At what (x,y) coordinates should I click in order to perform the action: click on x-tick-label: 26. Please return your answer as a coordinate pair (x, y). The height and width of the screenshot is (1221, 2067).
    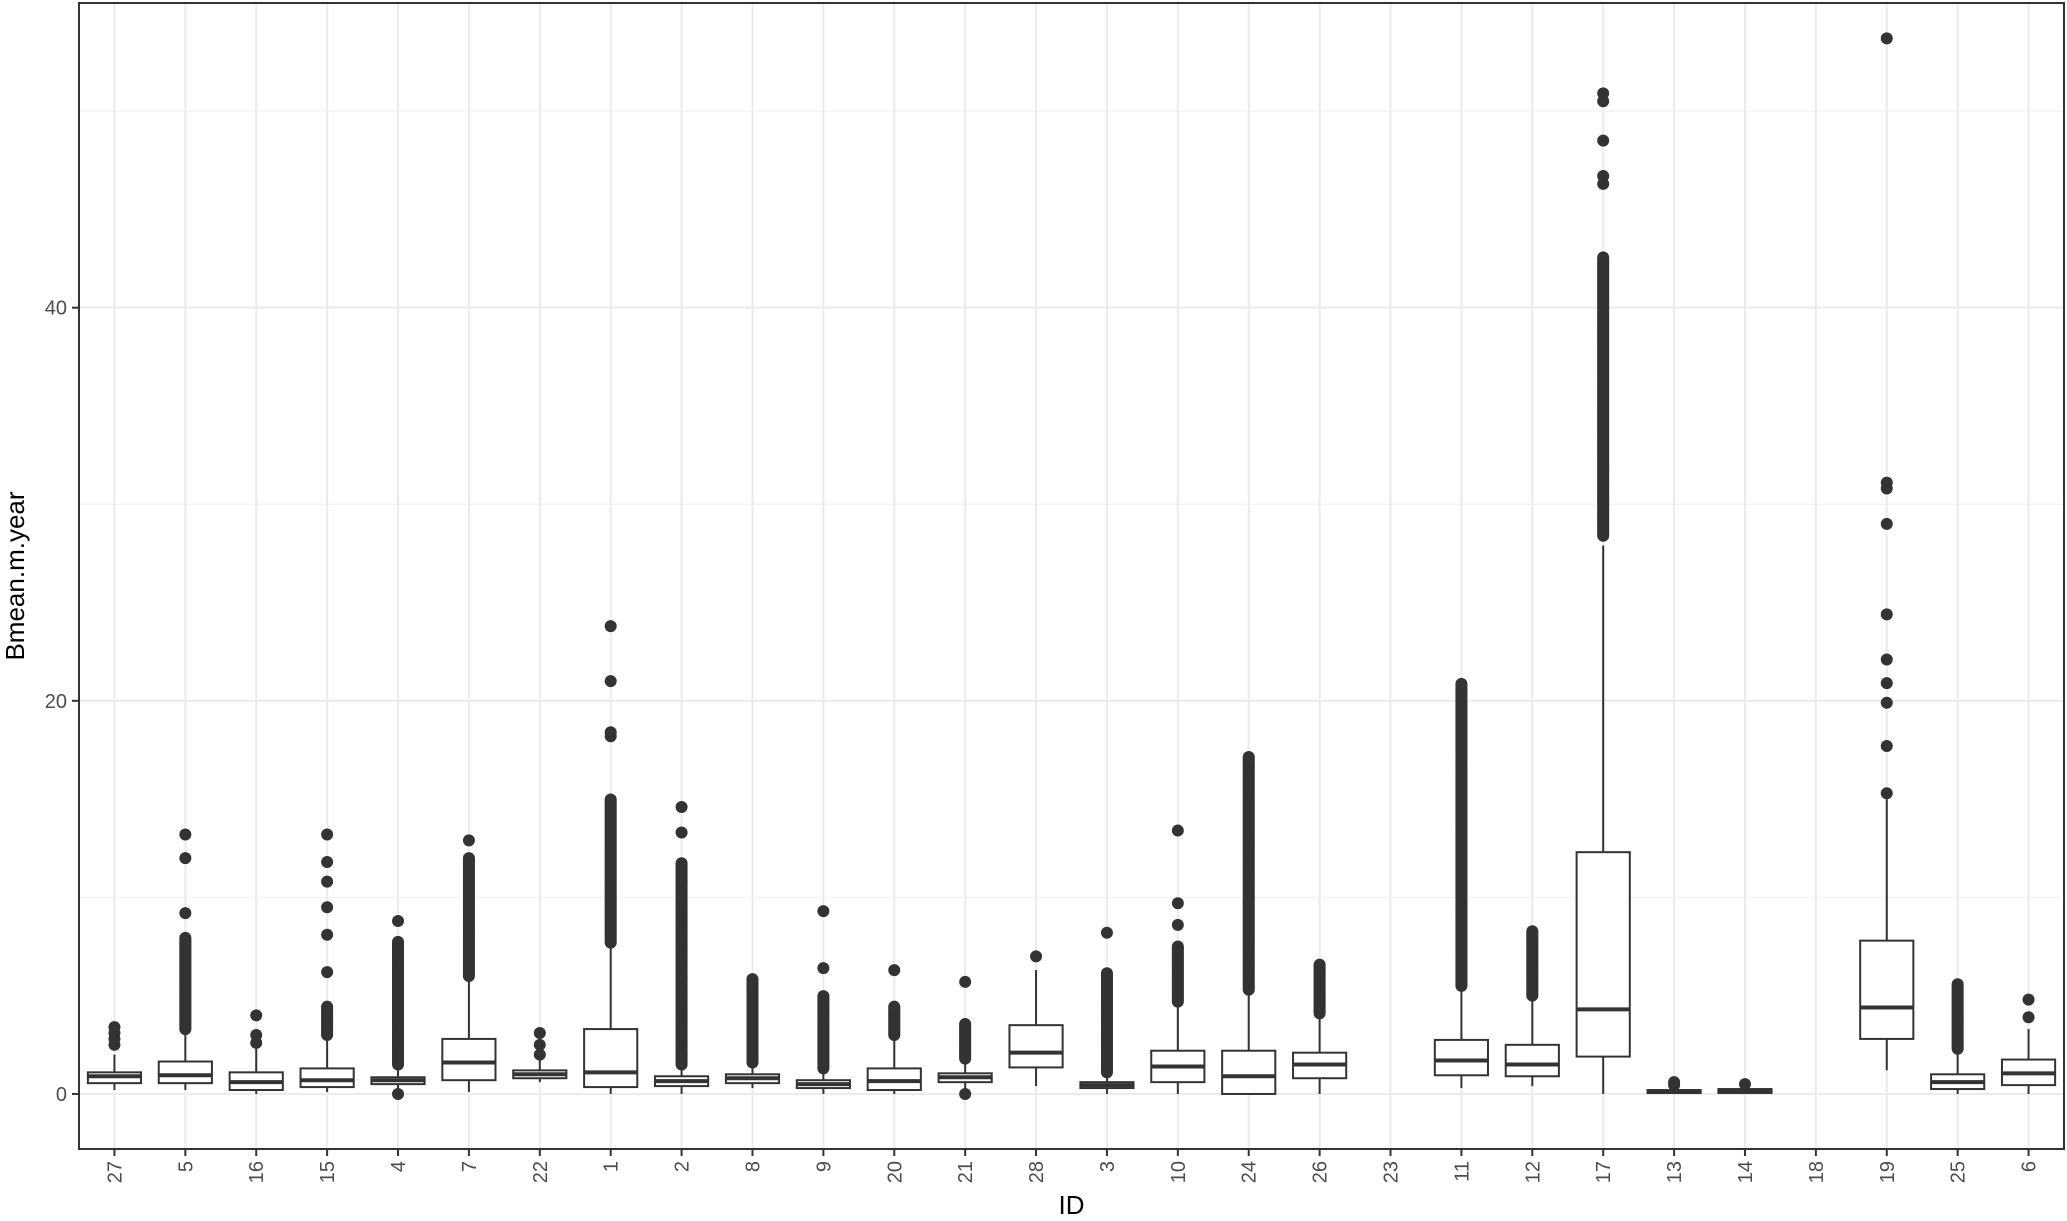
    Looking at the image, I should click on (1321, 1172).